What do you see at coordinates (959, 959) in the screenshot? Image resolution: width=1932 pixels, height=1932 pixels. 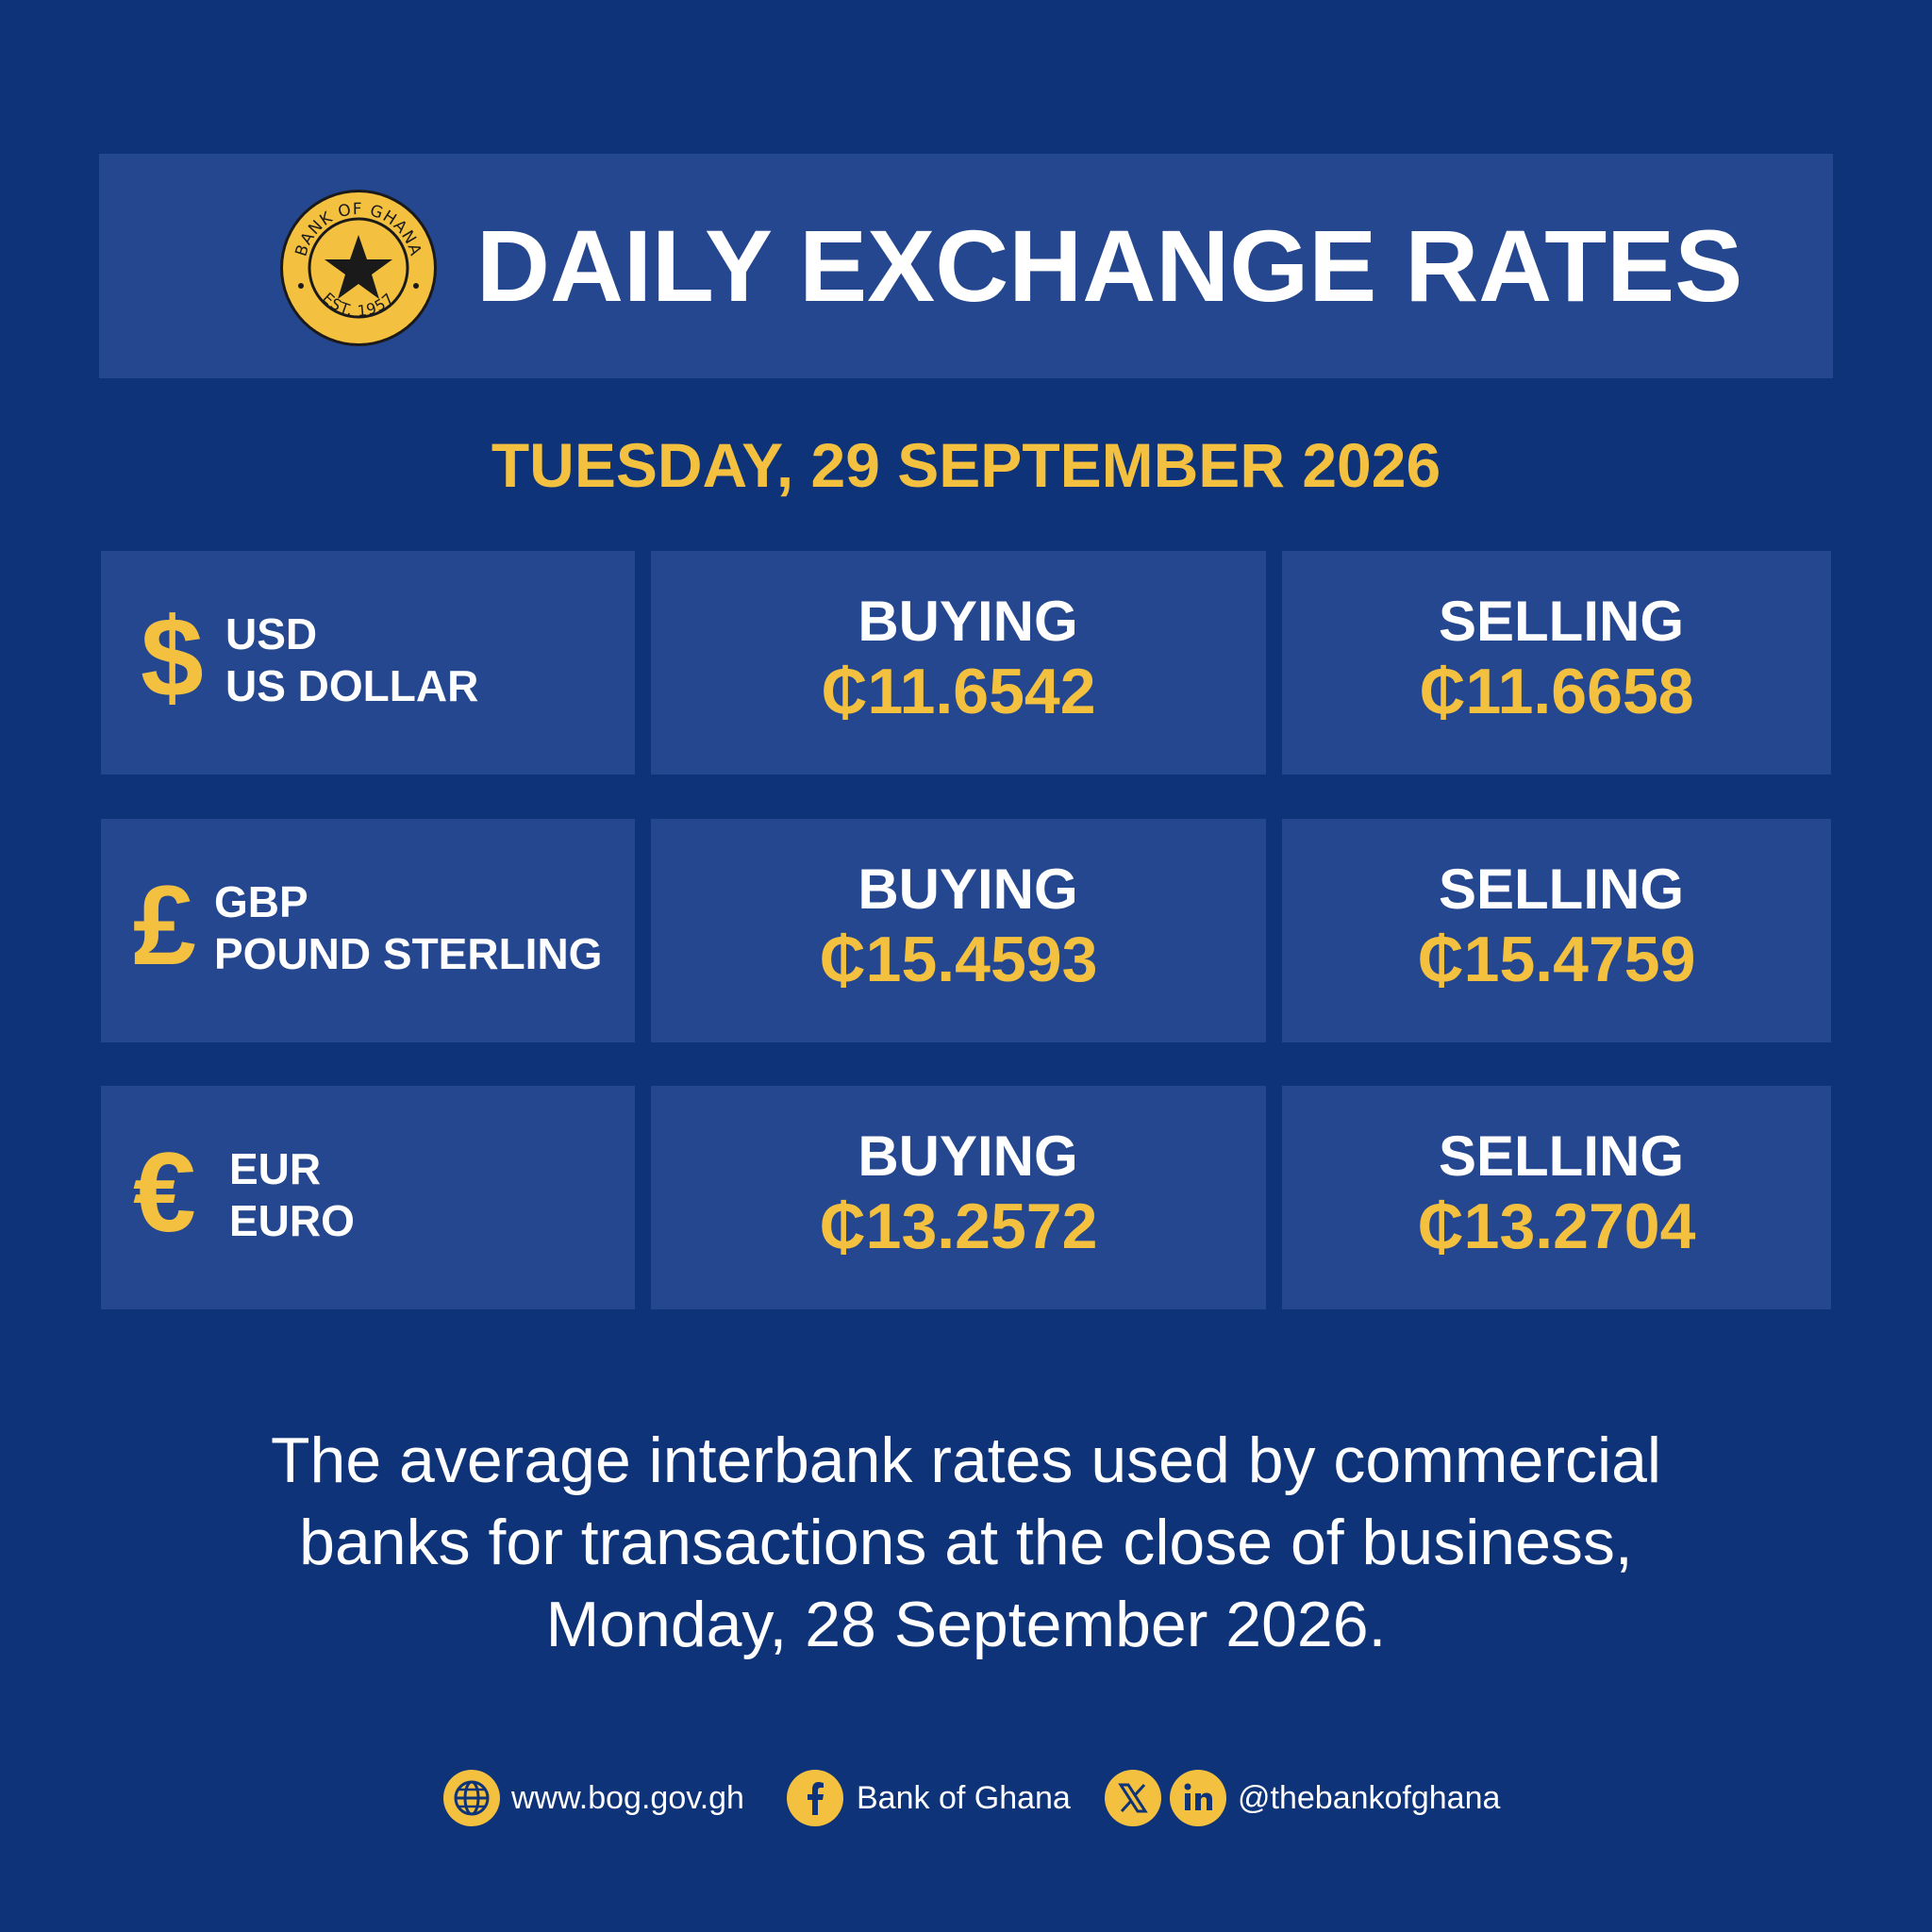 I see `buying-rate: ₵15.4593` at bounding box center [959, 959].